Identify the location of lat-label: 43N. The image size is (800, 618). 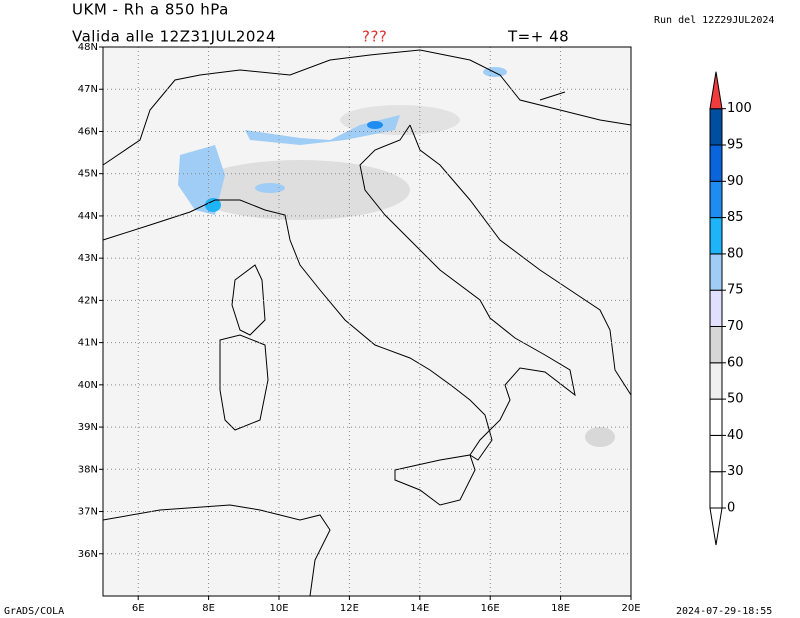
(88, 258).